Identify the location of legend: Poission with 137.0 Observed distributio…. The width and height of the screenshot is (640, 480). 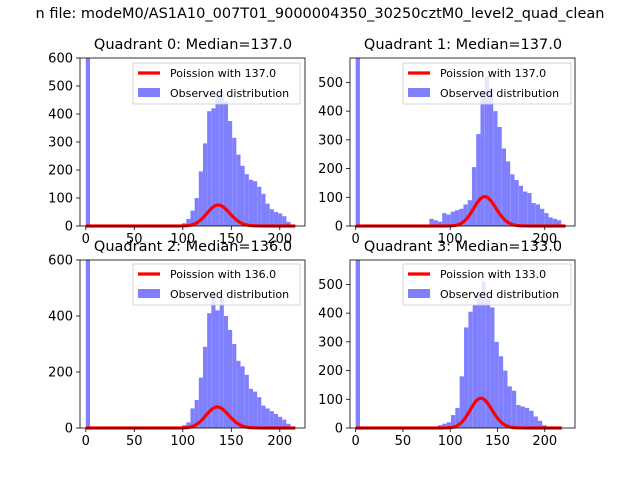
(487, 83).